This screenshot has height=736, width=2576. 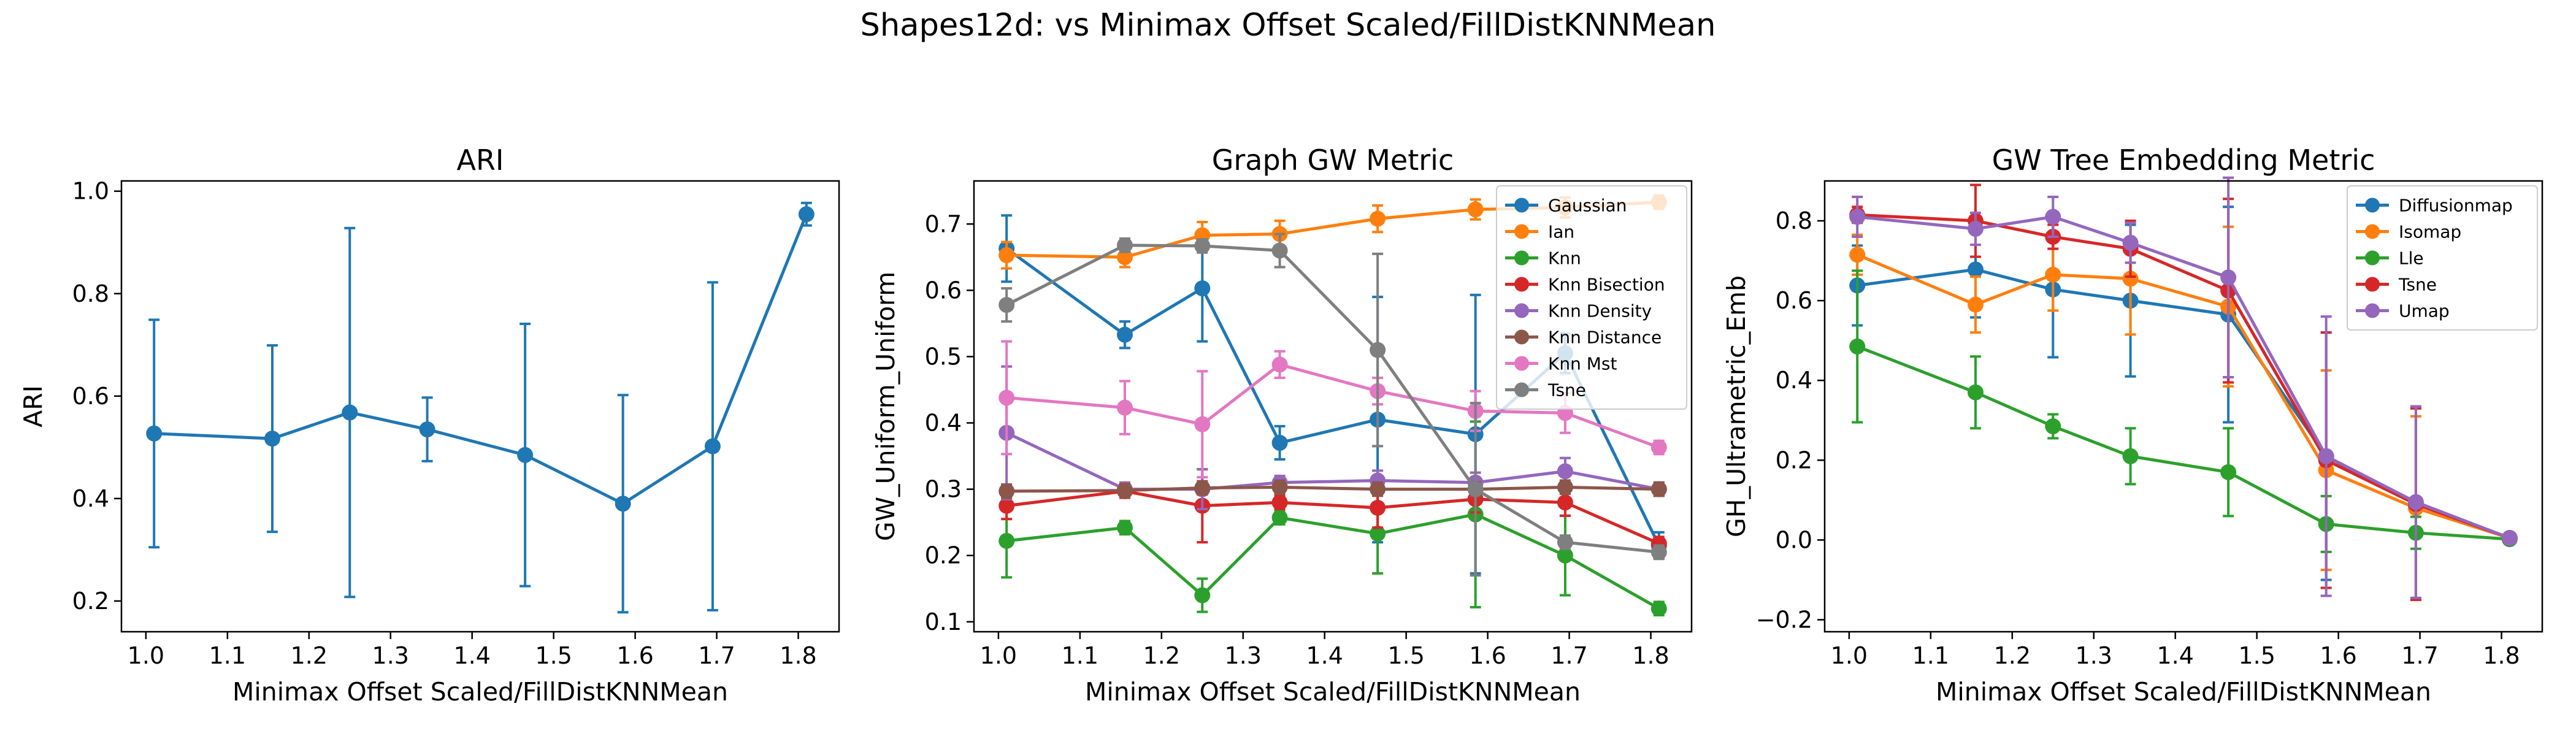 What do you see at coordinates (634, 655) in the screenshot?
I see `x-tick-label: 1.6` at bounding box center [634, 655].